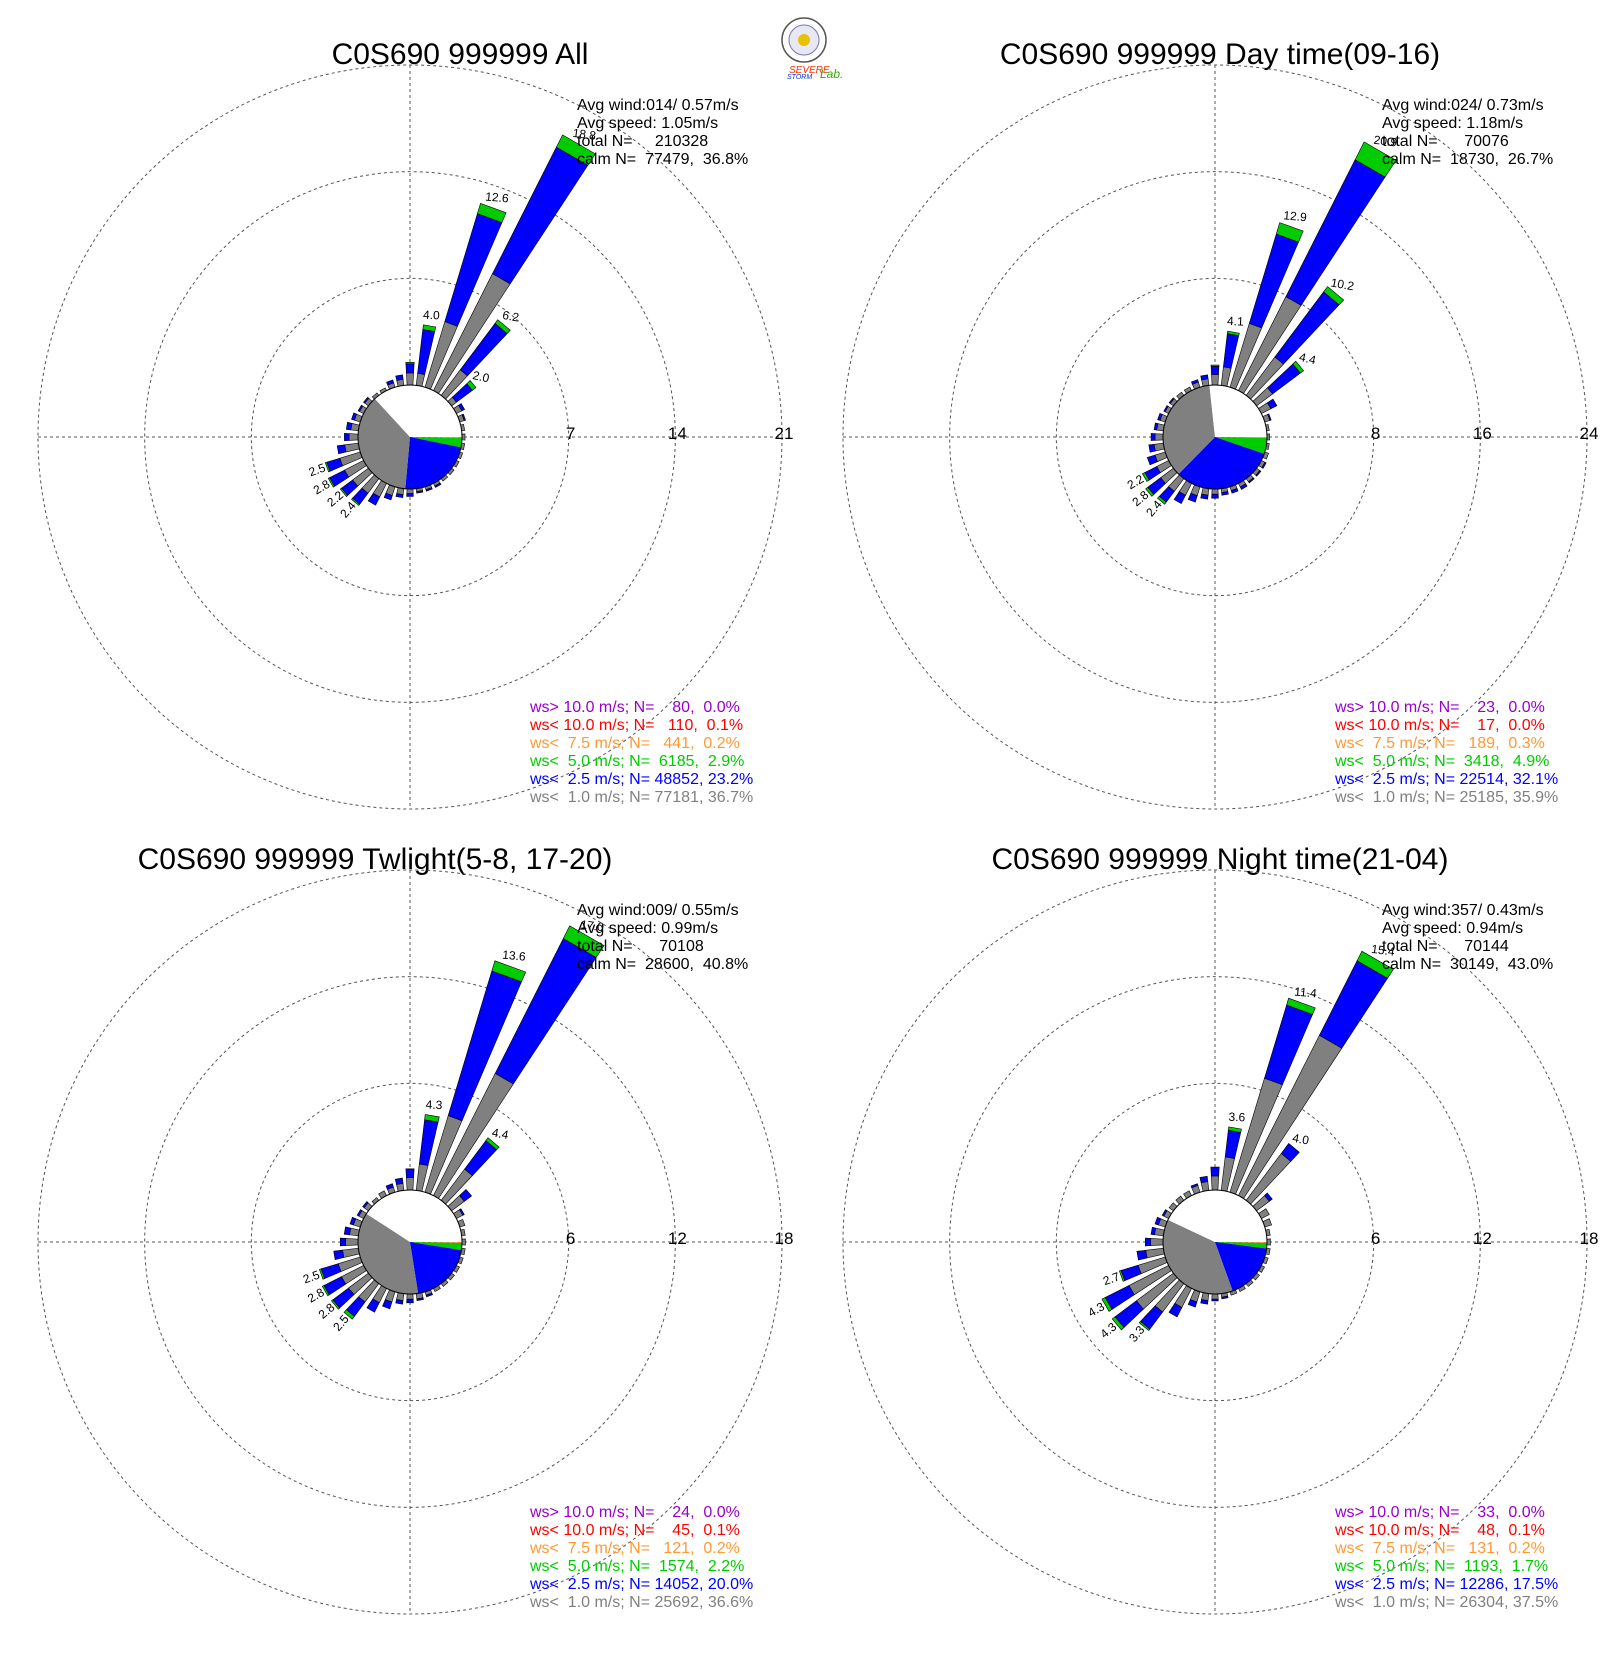  Describe the element at coordinates (658, 105) in the screenshot. I see `stats-avg-wind: Avg wind:014/ 0.57m/s` at that location.